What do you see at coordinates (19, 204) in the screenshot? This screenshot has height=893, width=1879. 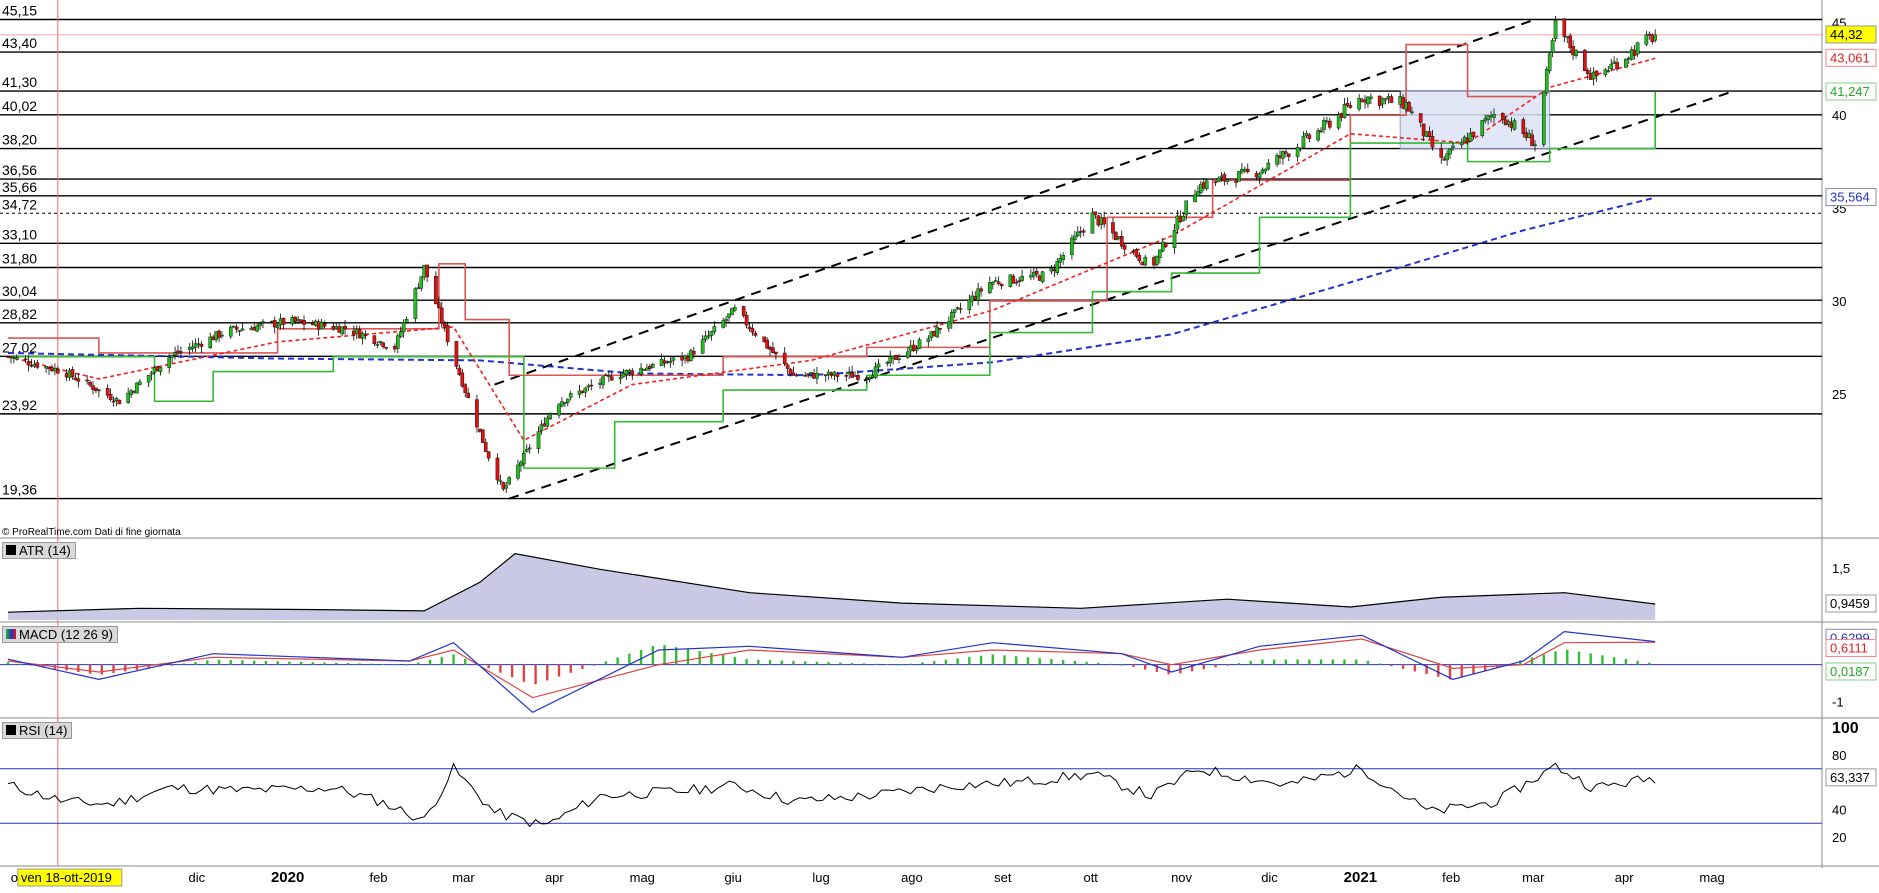 I see `level-label: 34,72` at bounding box center [19, 204].